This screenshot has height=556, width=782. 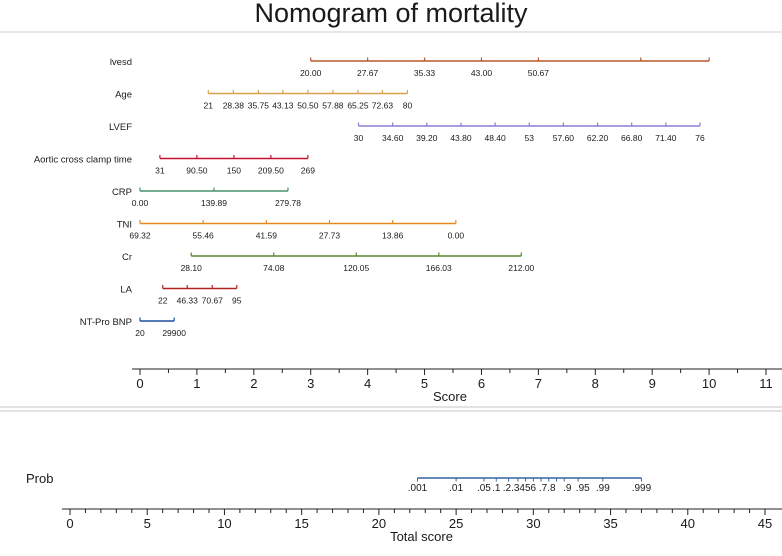 I want to click on variable-tick-label-lvef-5: 53, so click(x=530, y=138).